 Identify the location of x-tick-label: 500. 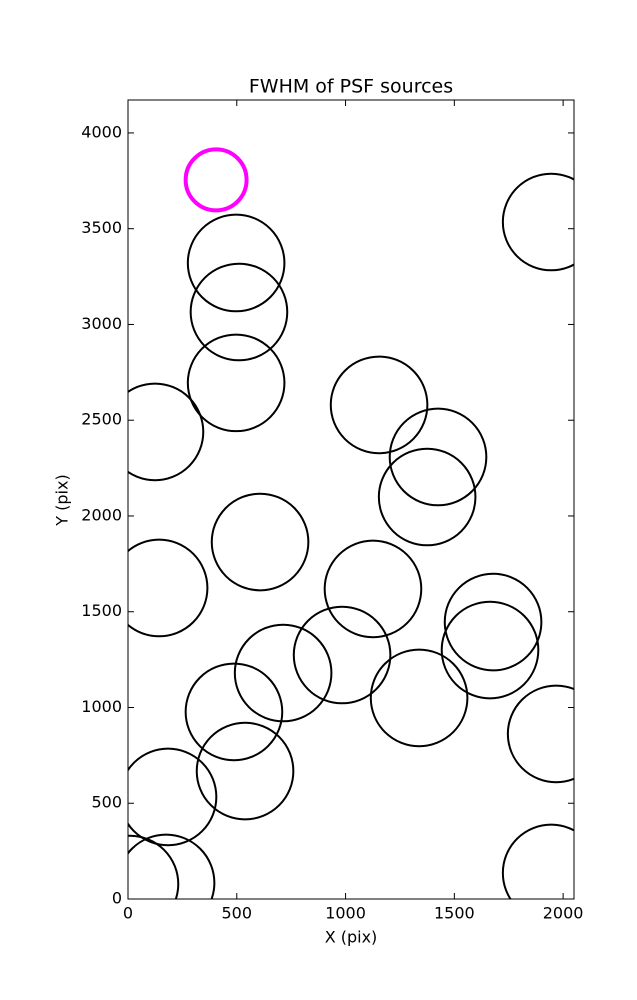
(237, 913).